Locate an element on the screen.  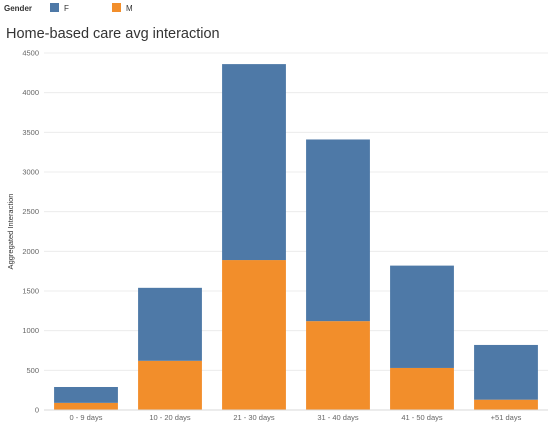
y-tick-label: 3500 is located at coordinates (30, 132).